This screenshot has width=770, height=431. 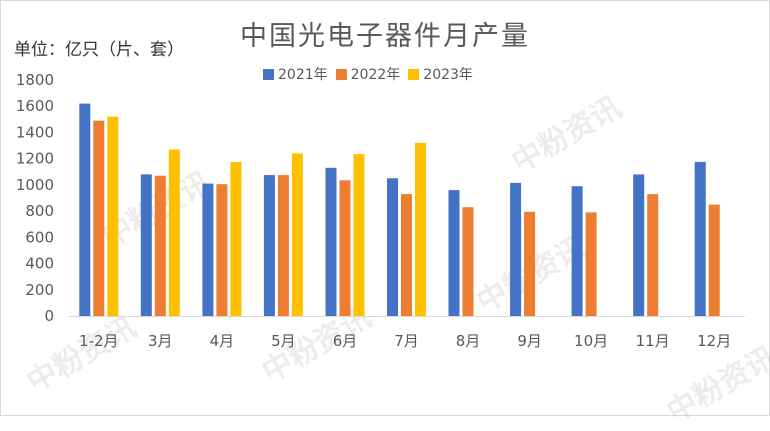 What do you see at coordinates (714, 341) in the screenshot?
I see `x-tick-label: 12月` at bounding box center [714, 341].